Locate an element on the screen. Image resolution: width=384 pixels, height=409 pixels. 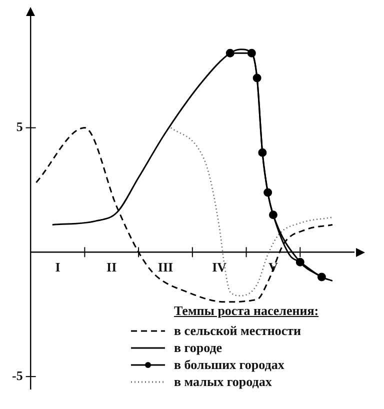
x-tick-label: IV is located at coordinates (220, 266).